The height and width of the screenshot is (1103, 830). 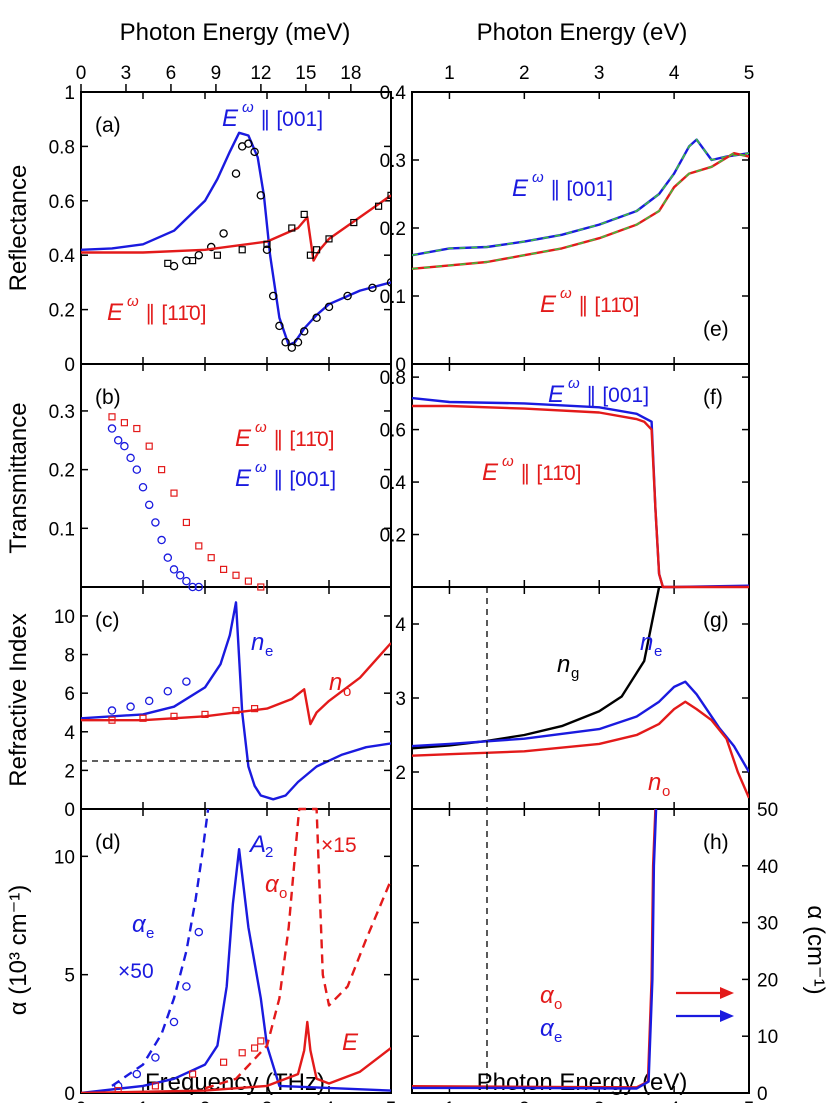 What do you see at coordinates (674, 1101) in the screenshot?
I see `x-tick-label: 4` at bounding box center [674, 1101].